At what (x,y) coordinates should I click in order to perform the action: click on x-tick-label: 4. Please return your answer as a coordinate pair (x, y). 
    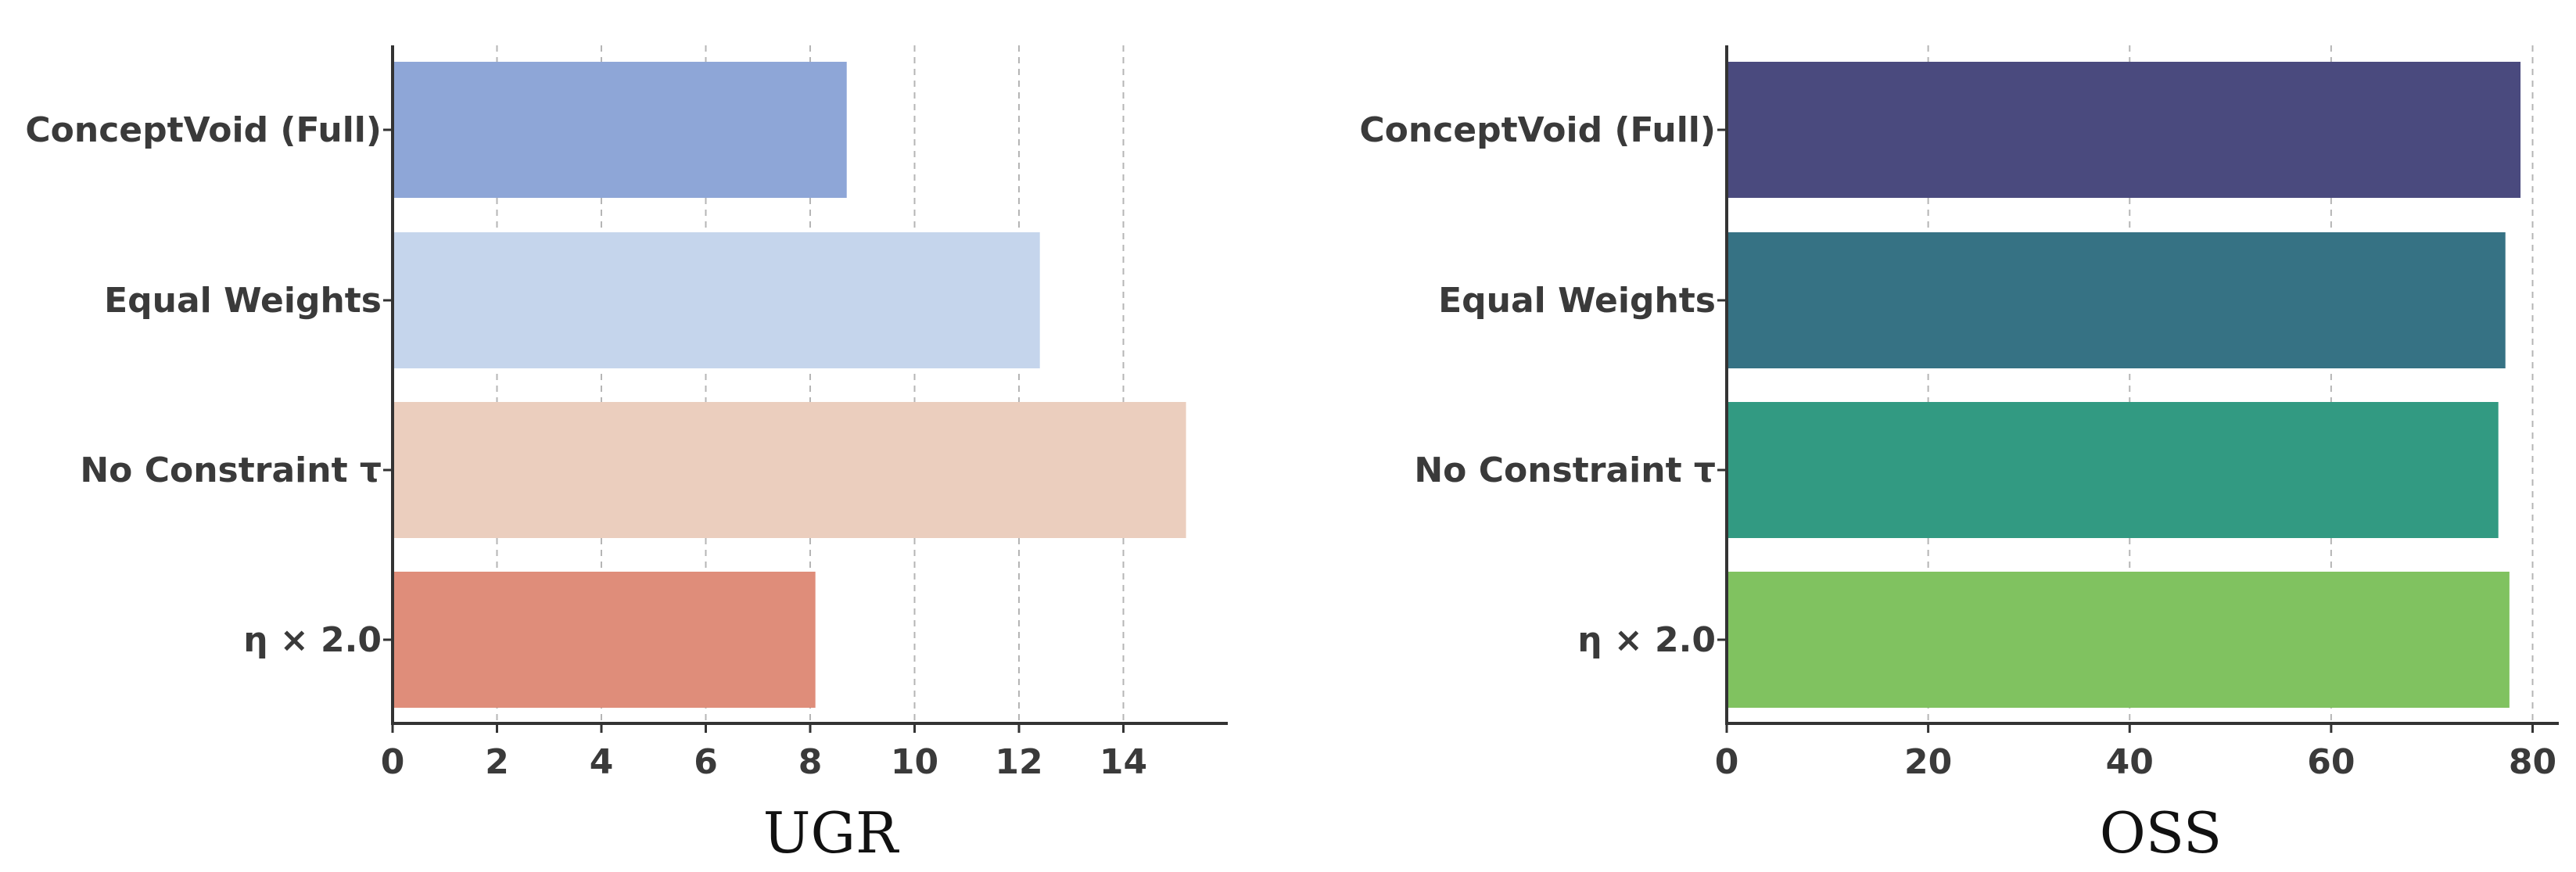
    Looking at the image, I should click on (602, 762).